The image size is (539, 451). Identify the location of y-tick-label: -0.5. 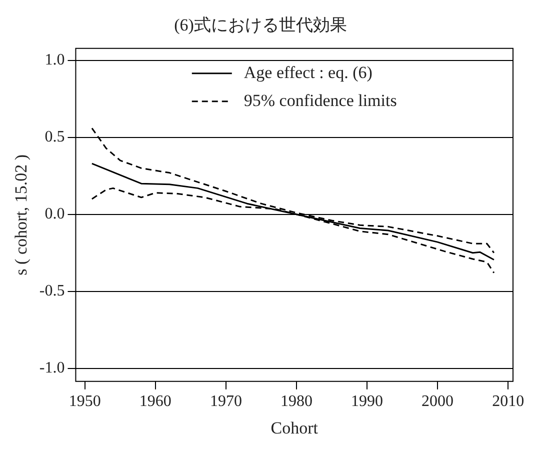
(52, 291).